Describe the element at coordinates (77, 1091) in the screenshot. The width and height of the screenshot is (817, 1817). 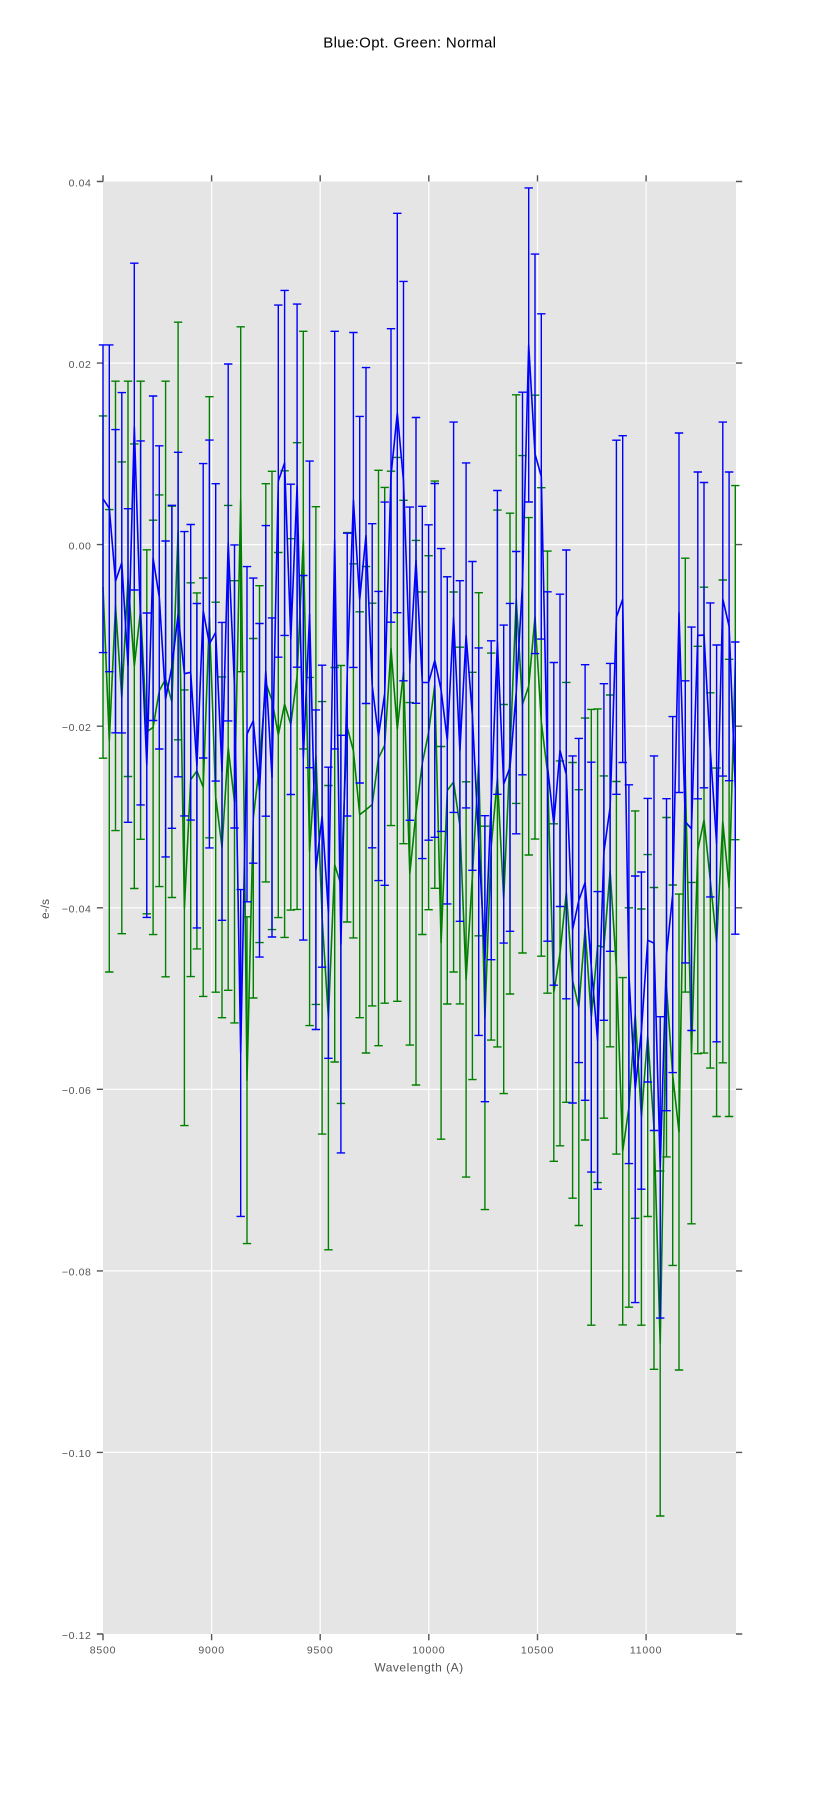
I see `svg-text: −0.06` at that location.